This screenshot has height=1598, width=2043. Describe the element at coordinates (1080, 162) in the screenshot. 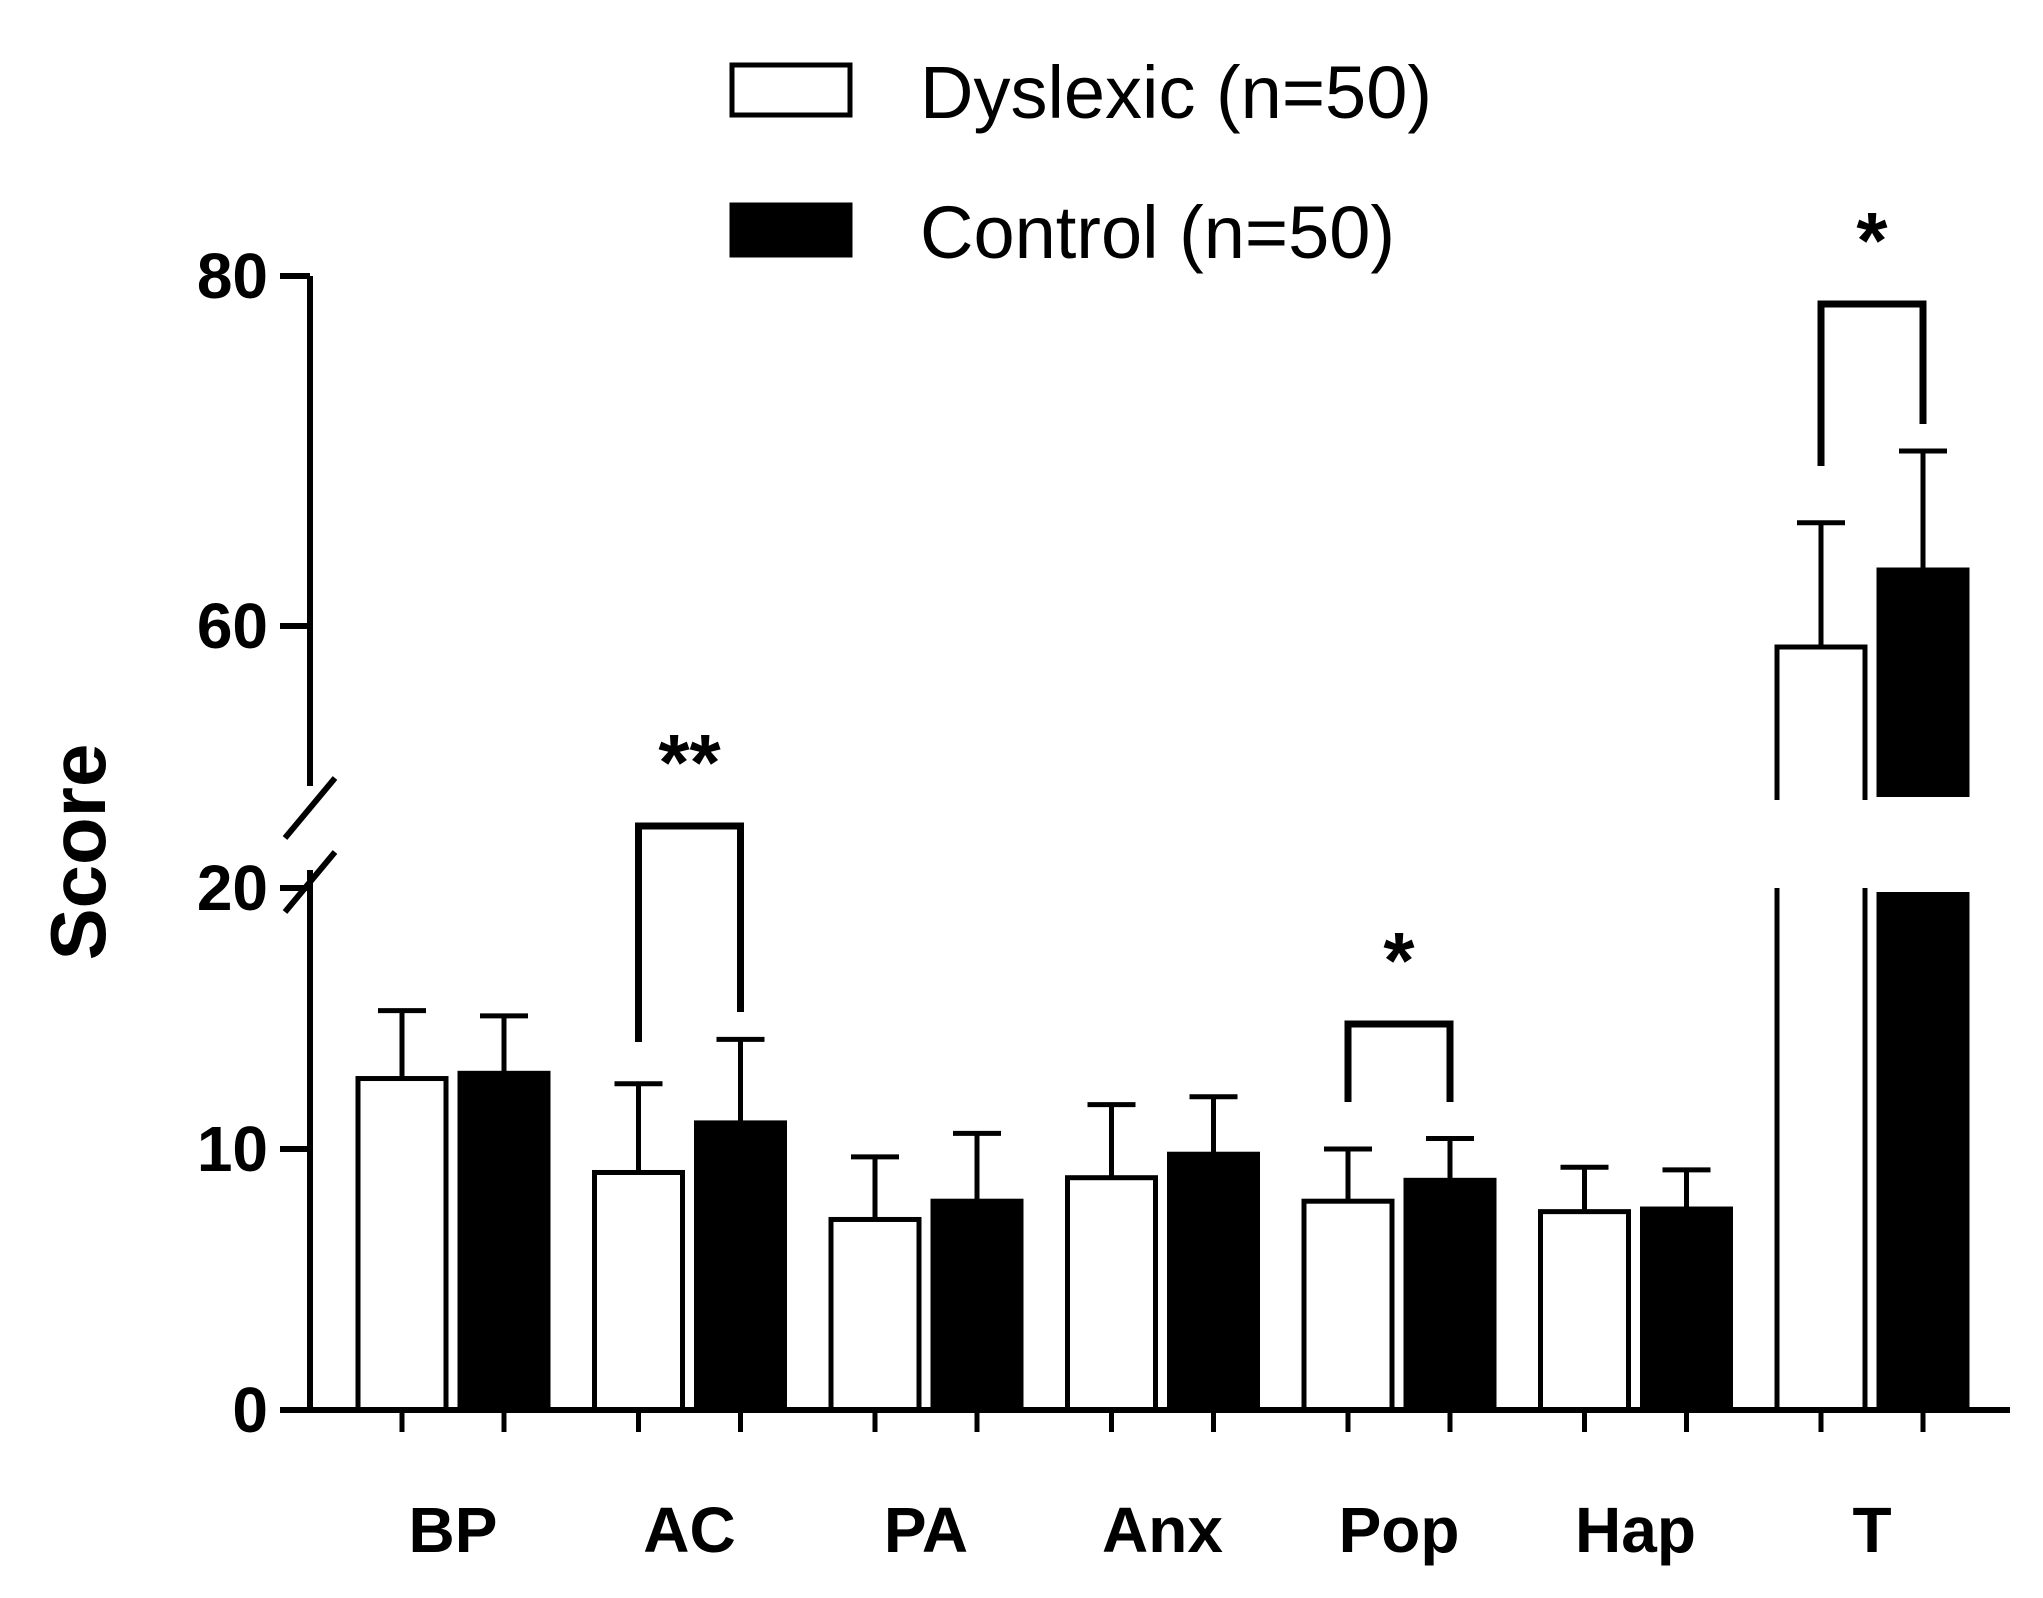

I see `legend: Dyslexic (n=50) Control (n=50)` at that location.